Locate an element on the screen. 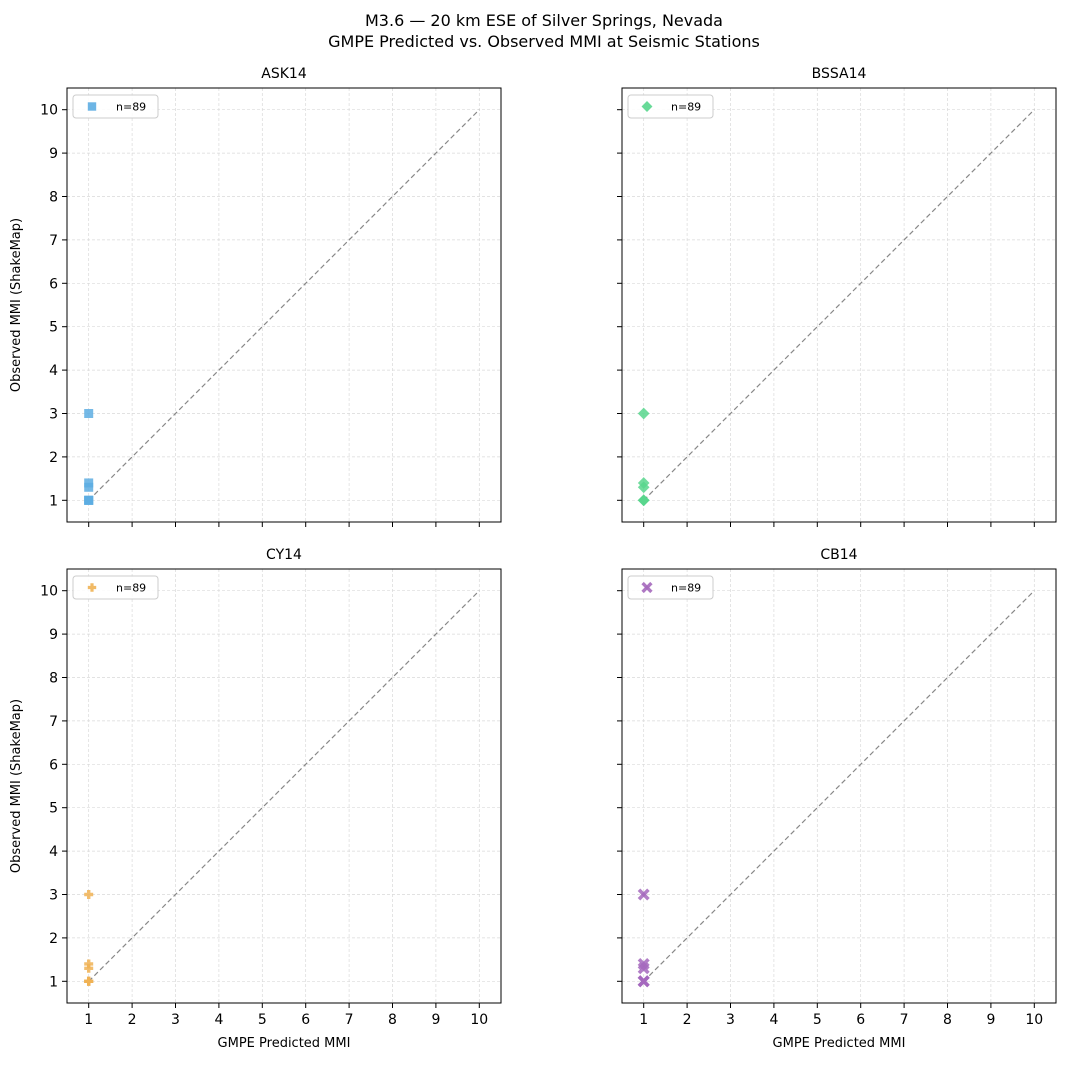 The height and width of the screenshot is (1065, 1066). panel-title: BSSA14 is located at coordinates (839, 74).